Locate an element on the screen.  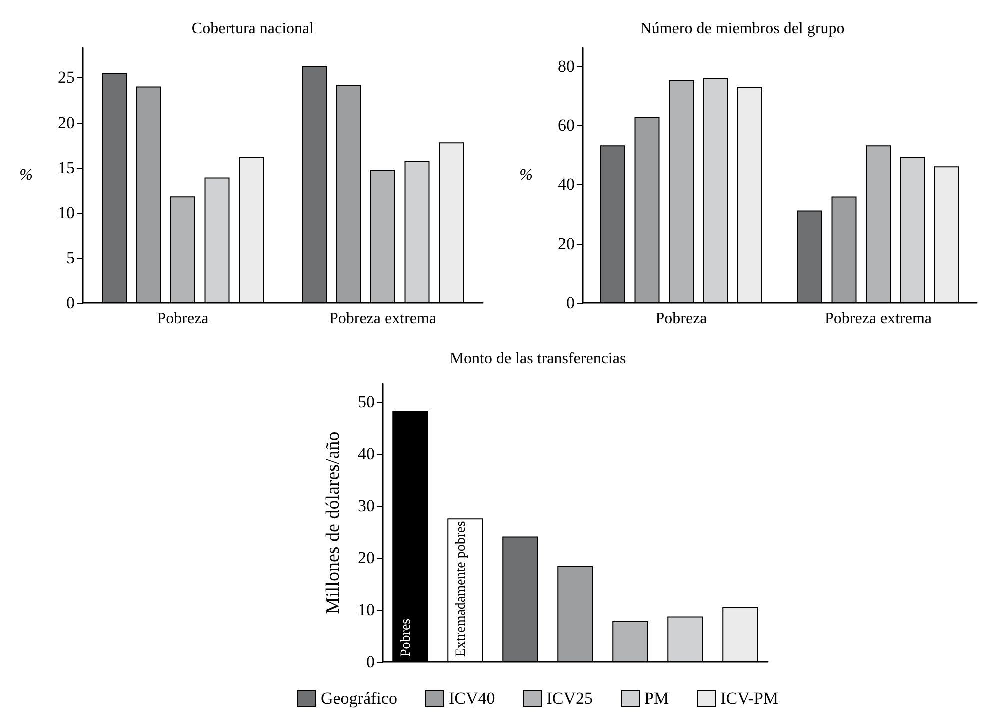
legend-label: PM is located at coordinates (657, 698).